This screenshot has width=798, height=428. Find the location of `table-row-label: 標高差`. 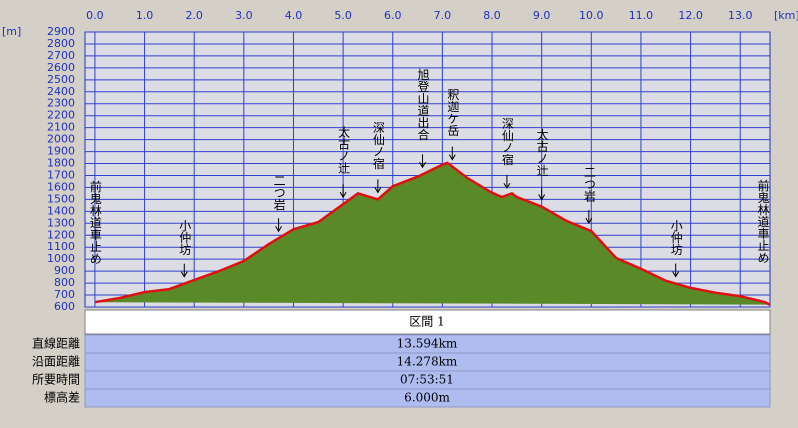

table-row-label: 標高差 is located at coordinates (62, 397).